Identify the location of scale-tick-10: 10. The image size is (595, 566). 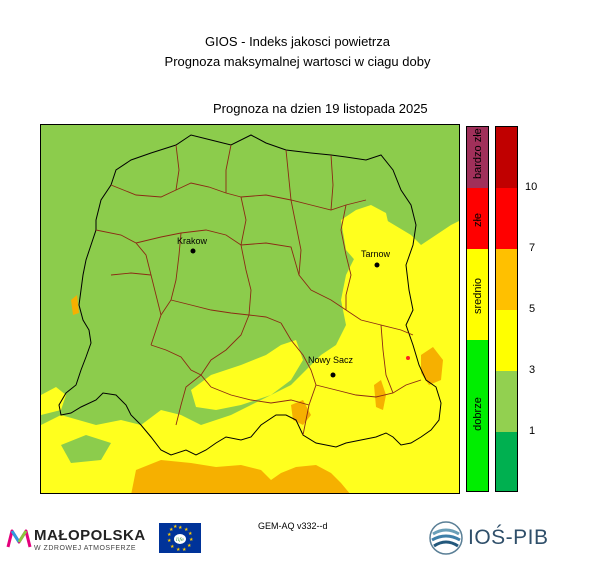
(531, 187).